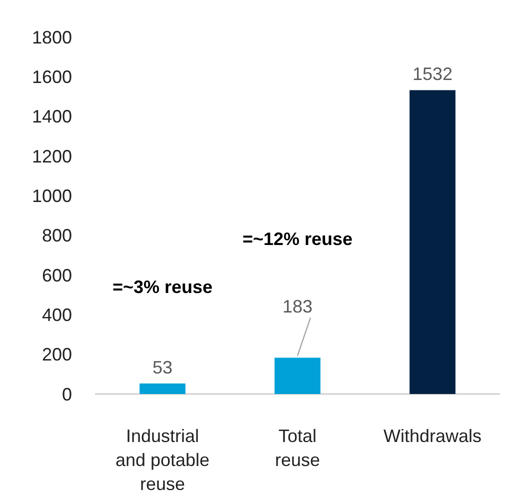  I want to click on x-tick-label: Total reuse, so click(297, 448).